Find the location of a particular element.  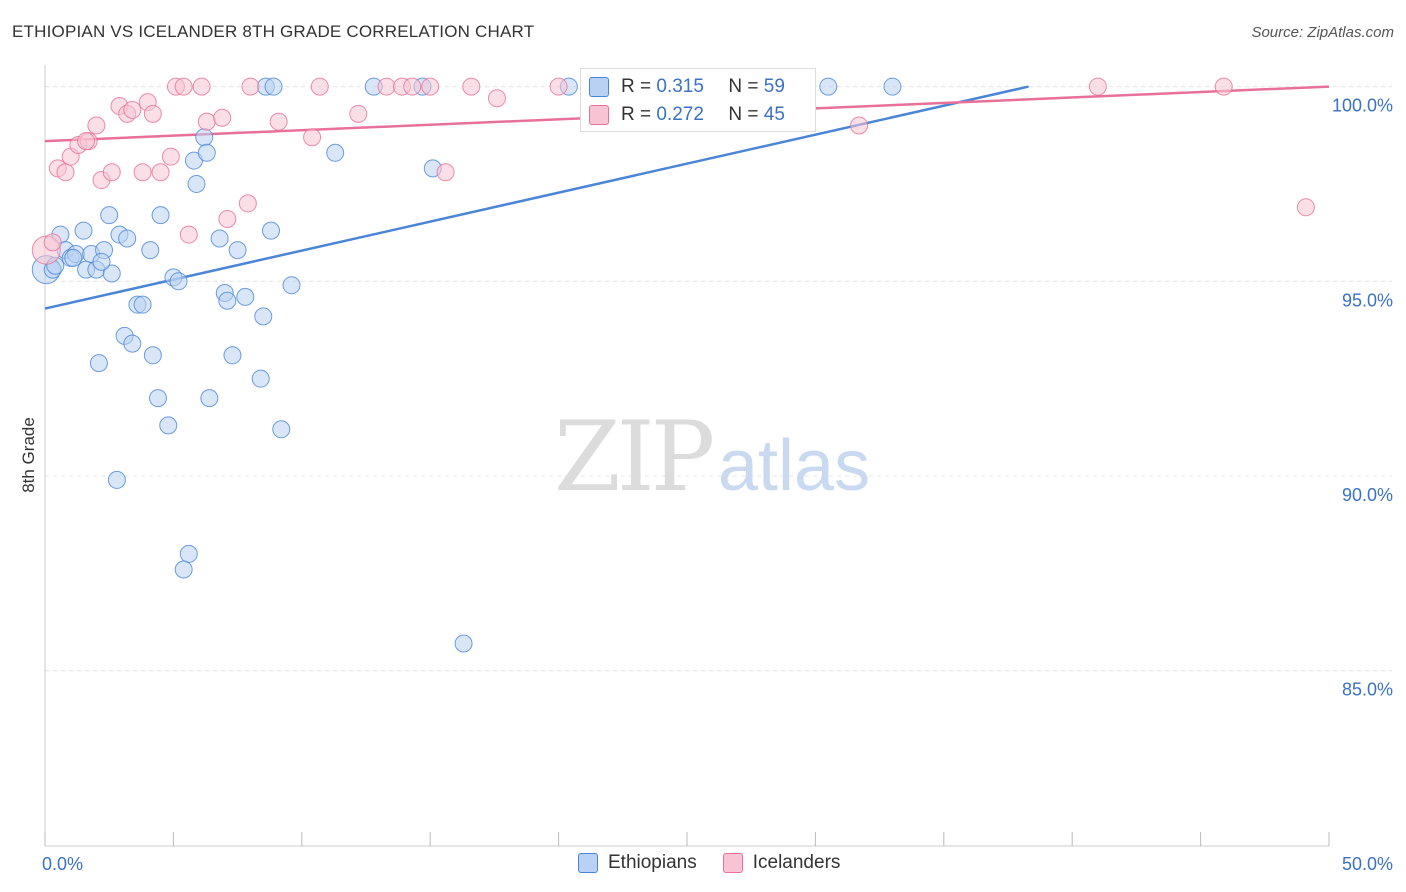

legend-item-ethiopians: Ethiopians is located at coordinates (637, 863).